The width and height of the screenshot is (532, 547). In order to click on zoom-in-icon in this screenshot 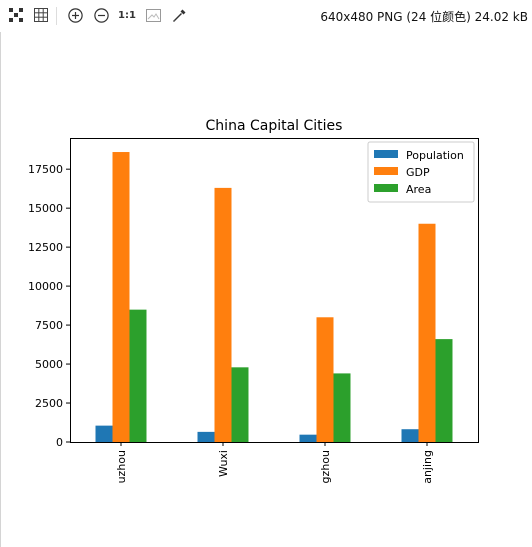, I will do `click(75, 15)`.